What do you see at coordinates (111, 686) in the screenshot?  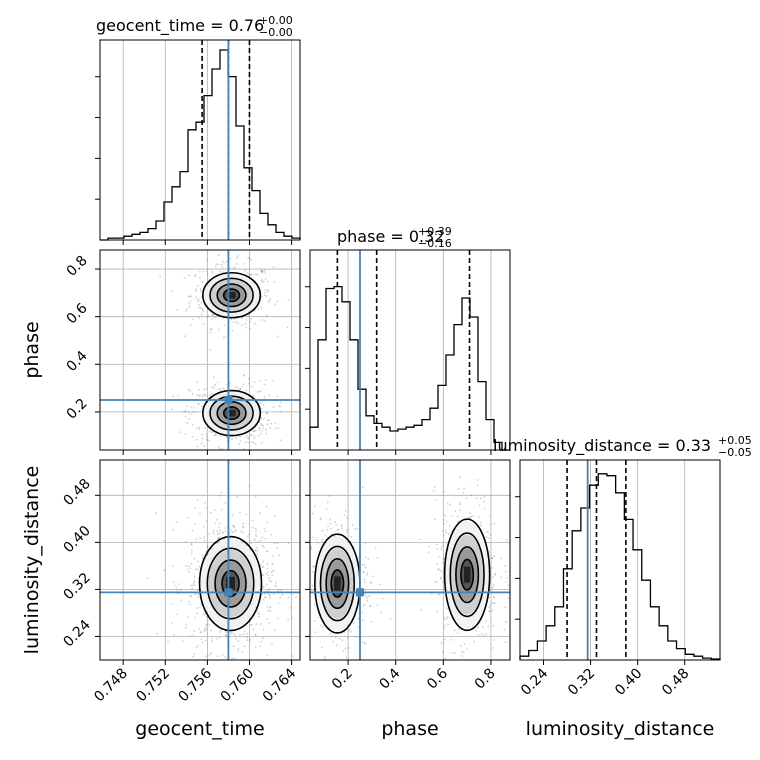 I see `panel-geocent-time-luminosity-distance-xtick-label-0: 0.748` at bounding box center [111, 686].